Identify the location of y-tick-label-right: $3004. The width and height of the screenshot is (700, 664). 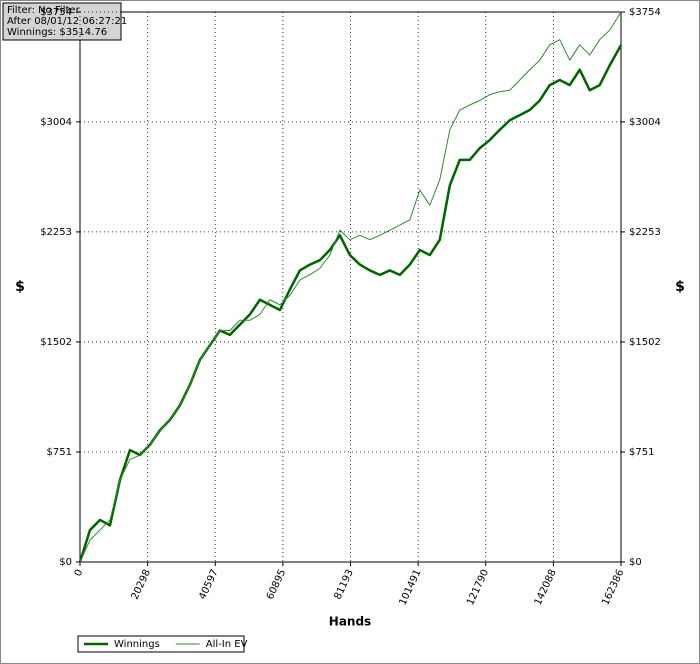
(645, 122).